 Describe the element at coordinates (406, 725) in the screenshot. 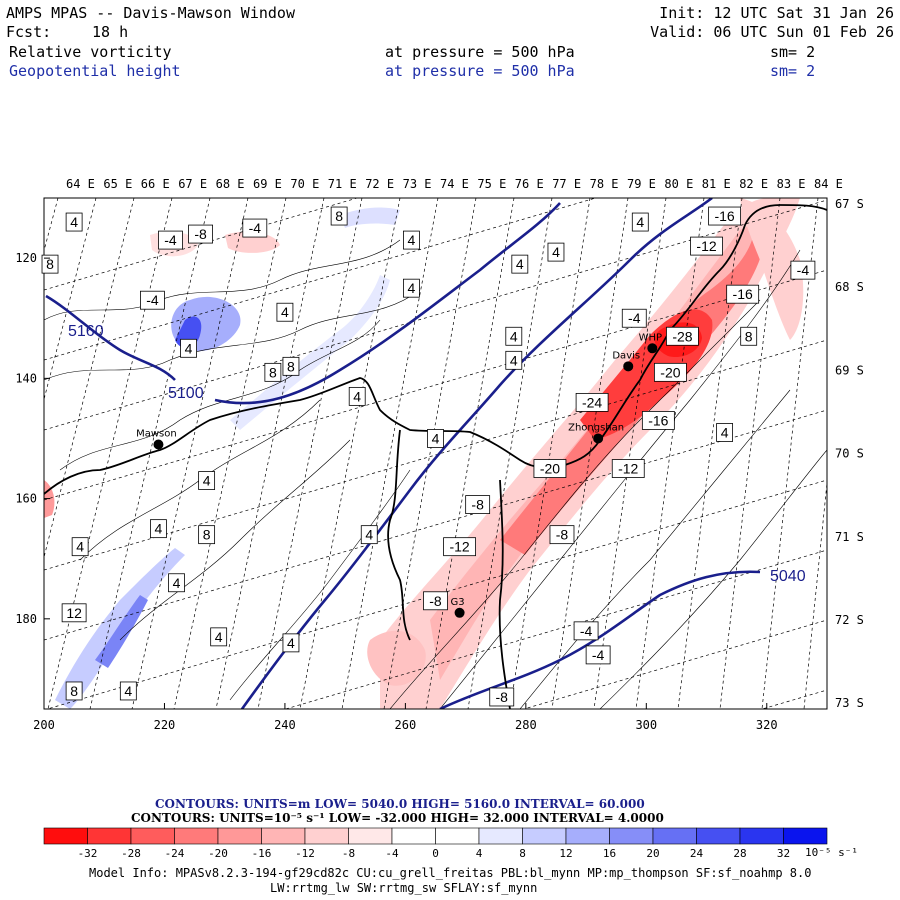

I see `x-tick-label: 260` at that location.